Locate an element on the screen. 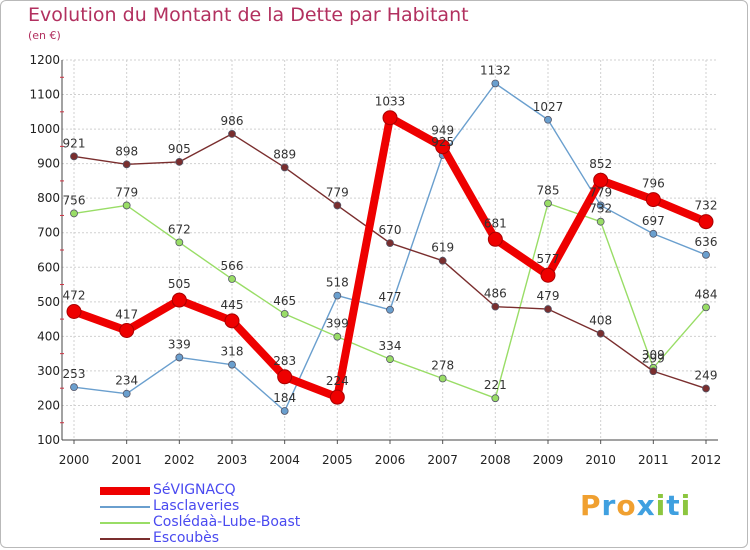  data-label: 445 is located at coordinates (232, 305).